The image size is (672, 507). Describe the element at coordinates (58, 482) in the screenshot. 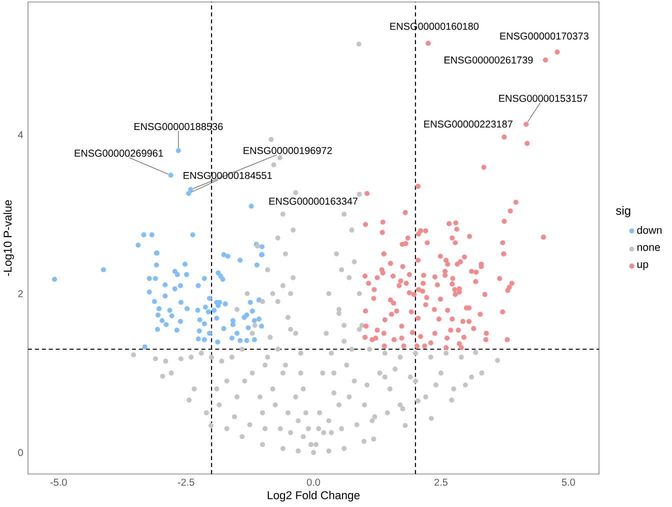

I see `x-tick-label: -5.0` at that location.